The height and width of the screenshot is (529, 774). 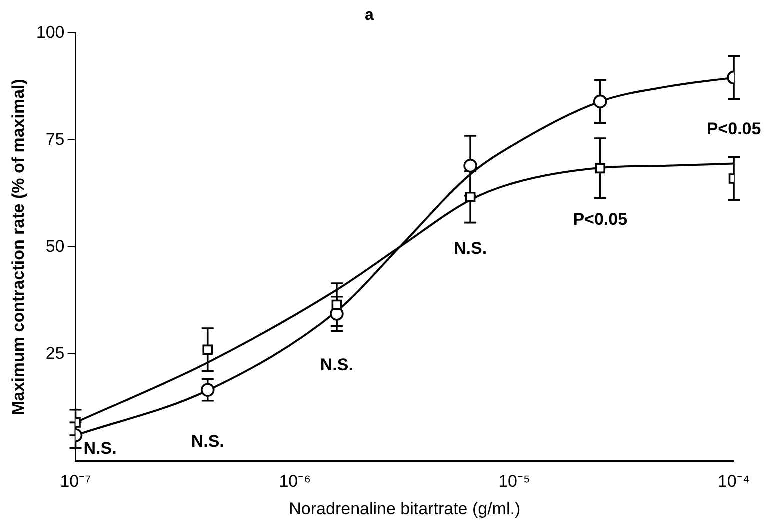 What do you see at coordinates (514, 482) in the screenshot?
I see `x-tick-label: 10⁻⁵` at bounding box center [514, 482].